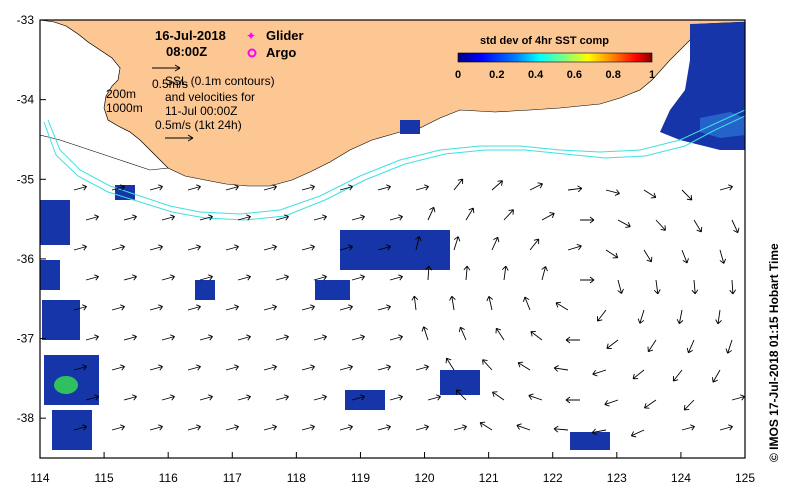 This screenshot has width=790, height=492. I want to click on x-tick-label: 121, so click(489, 478).